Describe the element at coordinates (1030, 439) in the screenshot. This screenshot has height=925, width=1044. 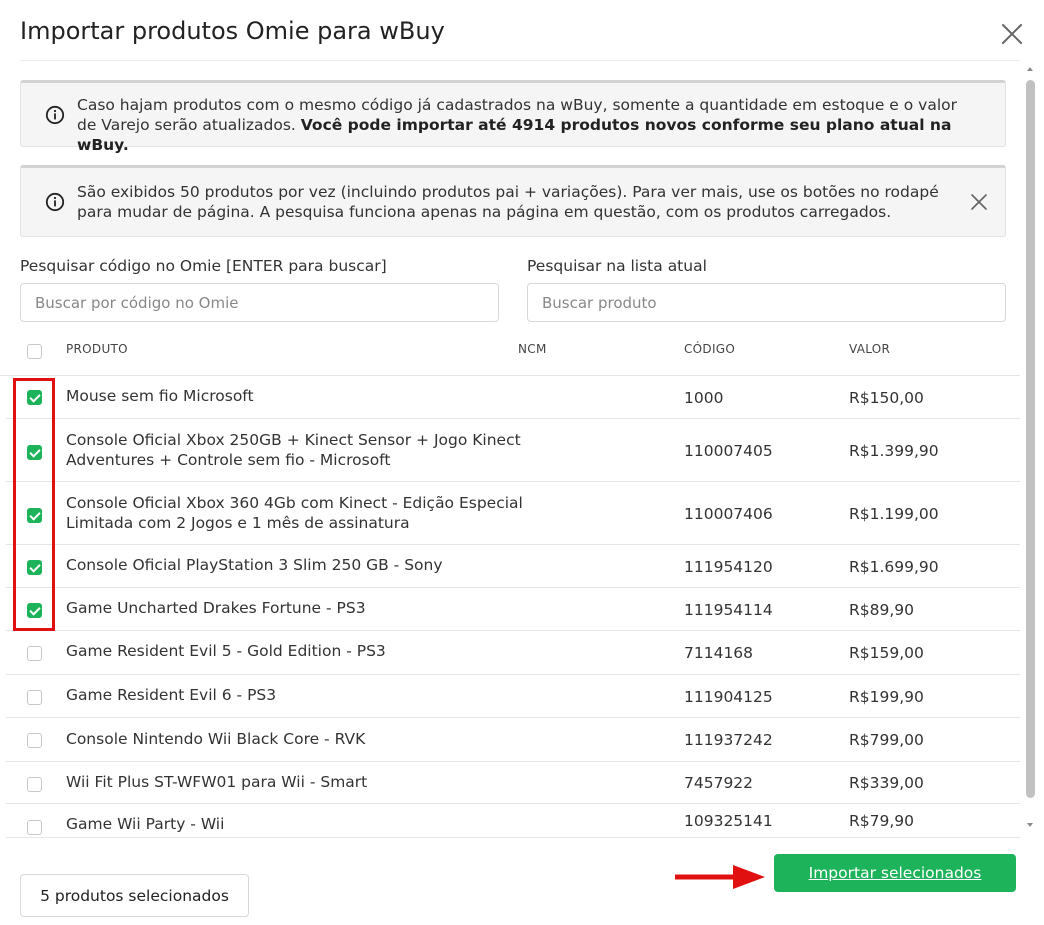
I see `scrollbar-thumb` at that location.